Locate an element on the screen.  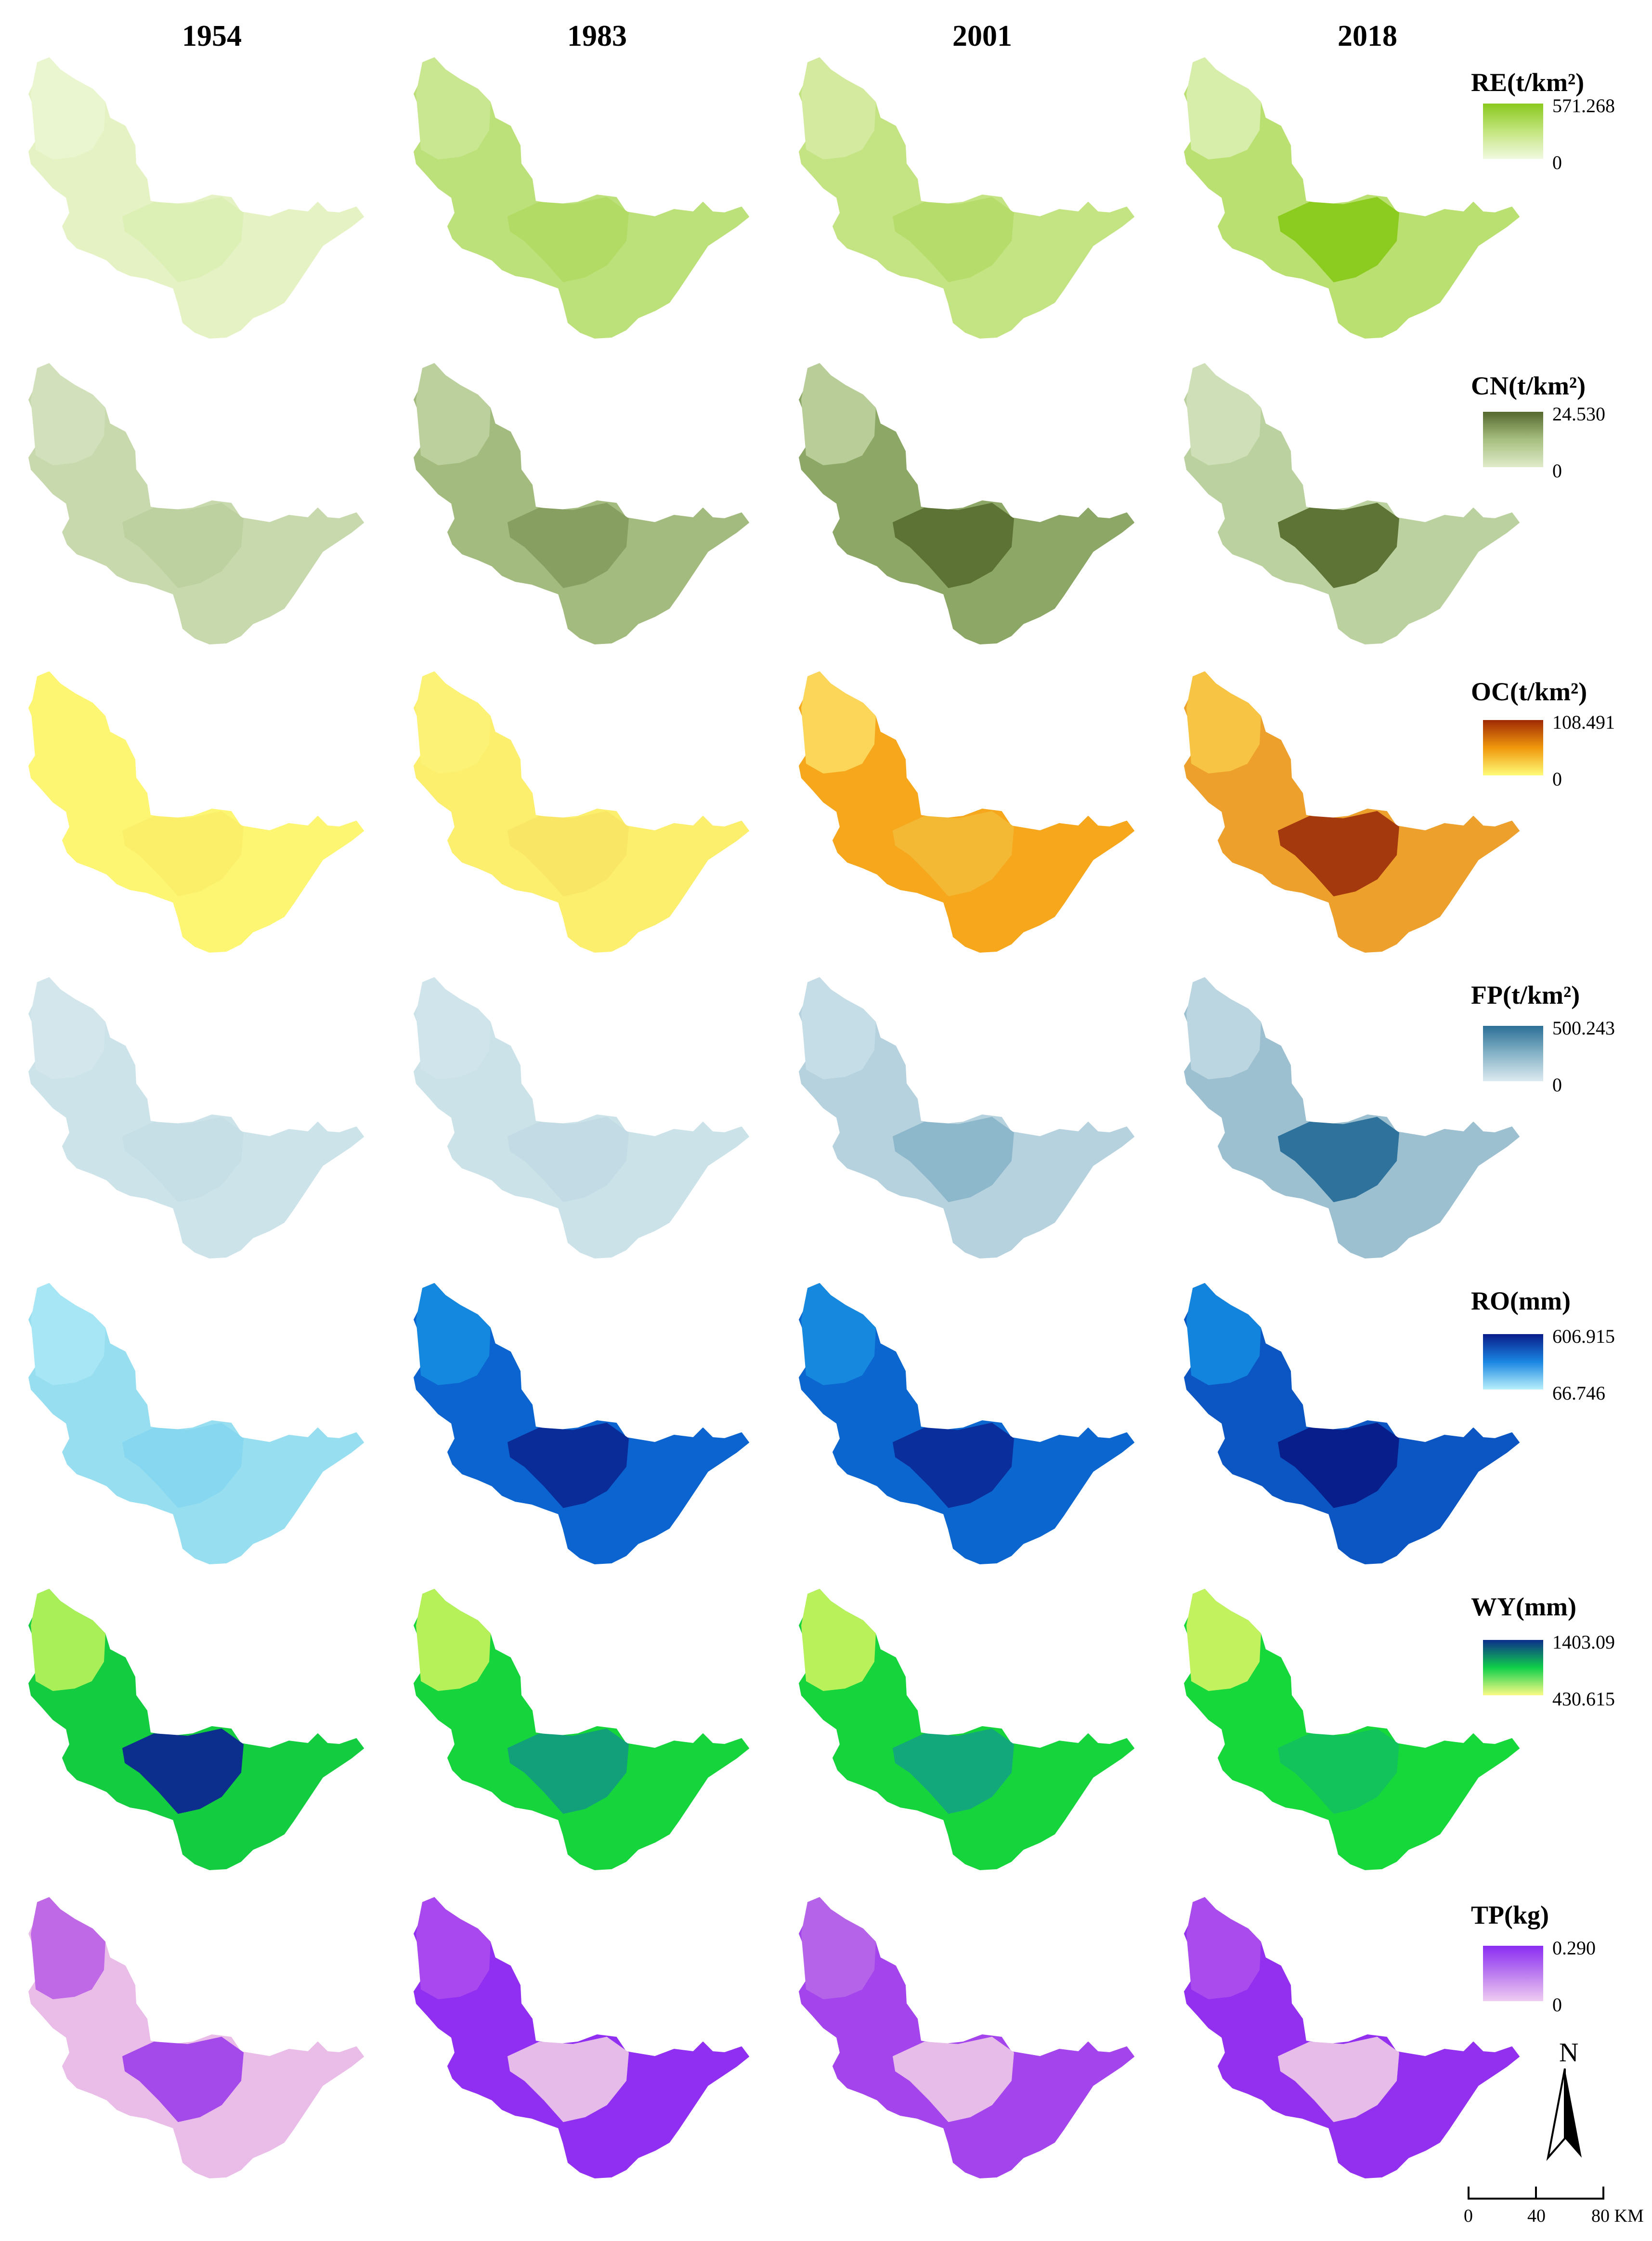
map-cn-1983 is located at coordinates (582, 503).